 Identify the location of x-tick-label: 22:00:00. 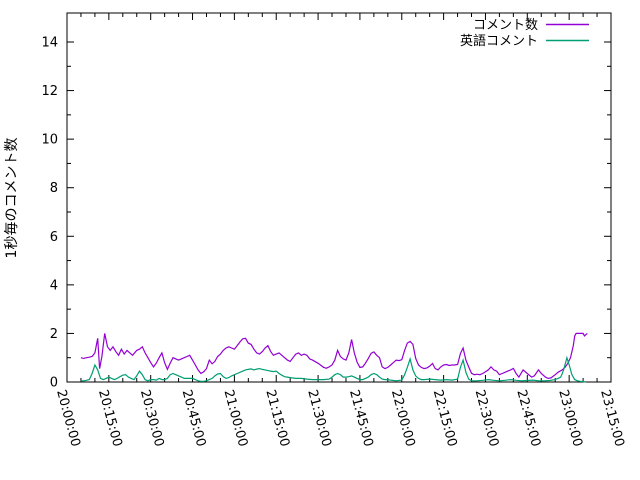
(403, 418).